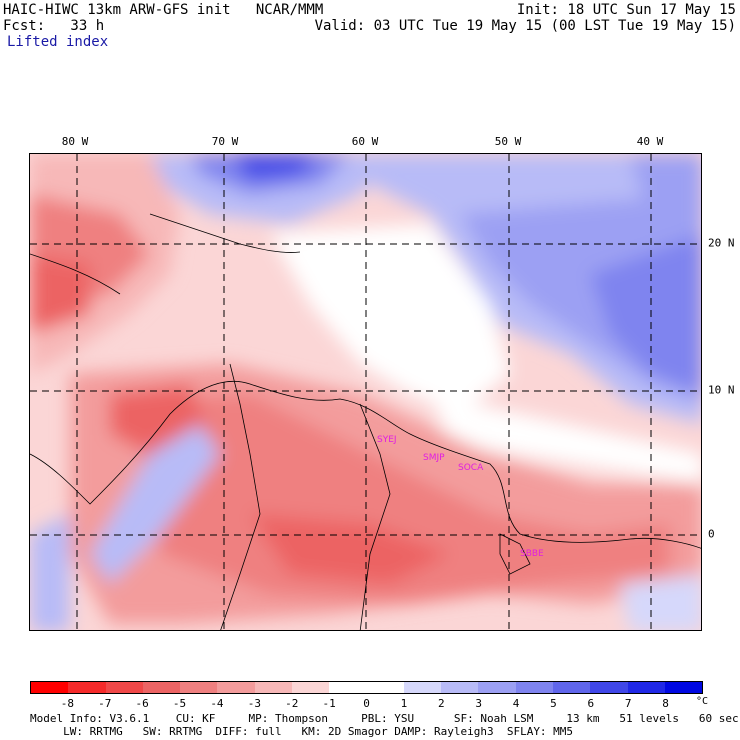 This screenshot has height=740, width=740. I want to click on lon-label-80w: 80 W, so click(75, 141).